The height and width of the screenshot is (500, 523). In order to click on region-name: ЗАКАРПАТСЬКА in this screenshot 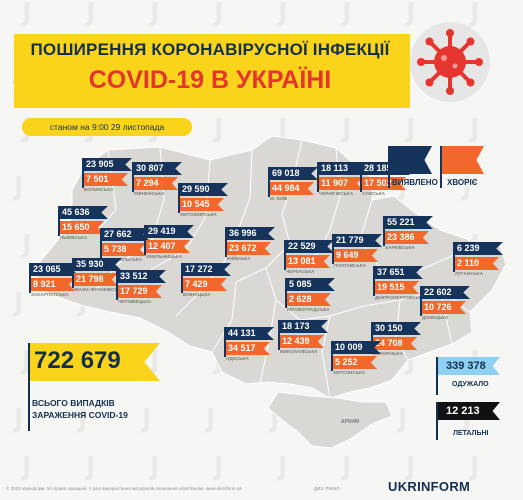, I will do `click(50, 294)`.